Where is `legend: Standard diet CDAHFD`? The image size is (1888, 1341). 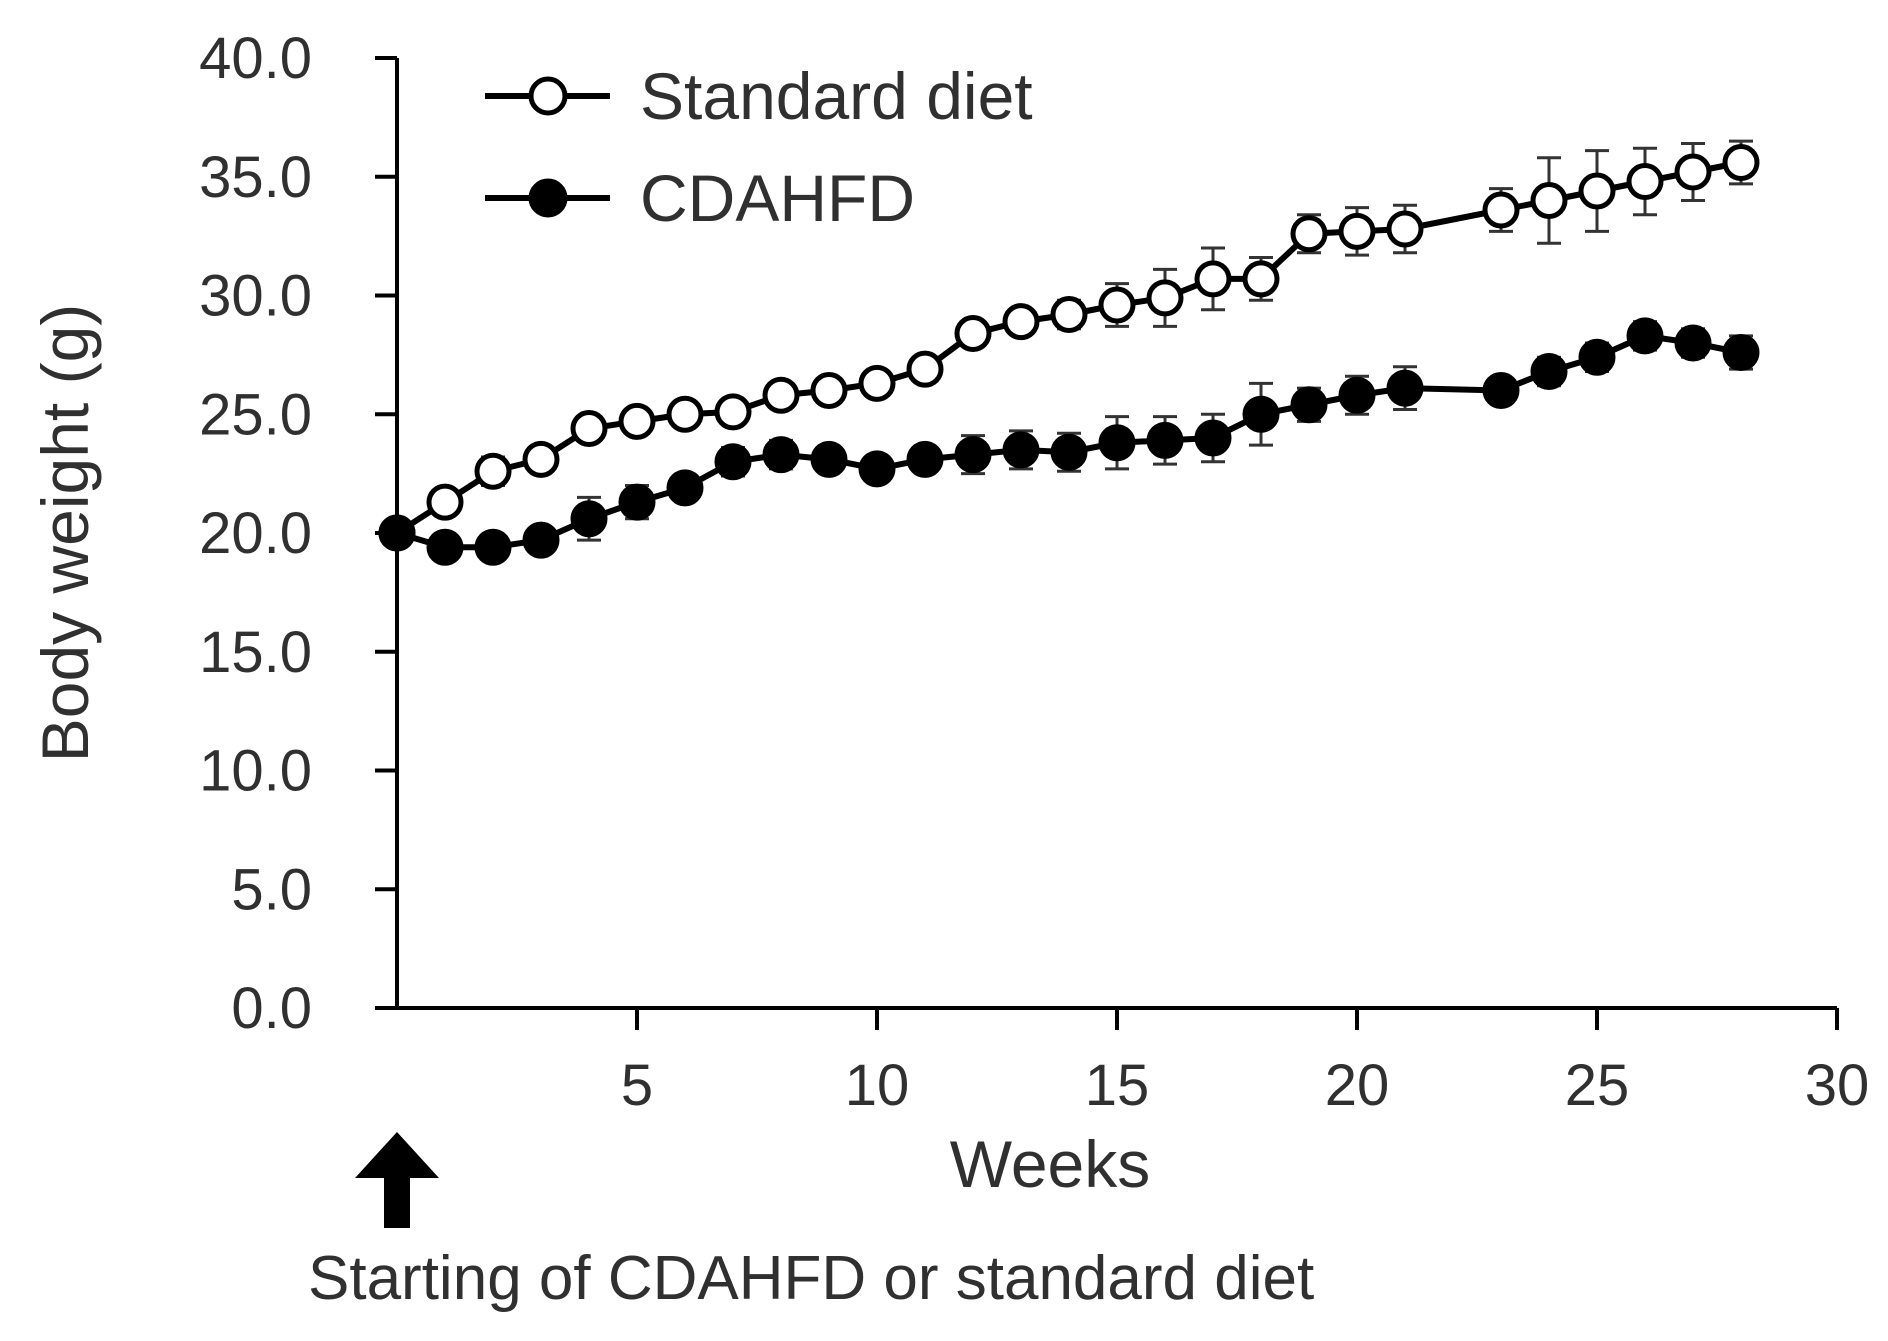
legend: Standard diet CDAHFD is located at coordinates (759, 147).